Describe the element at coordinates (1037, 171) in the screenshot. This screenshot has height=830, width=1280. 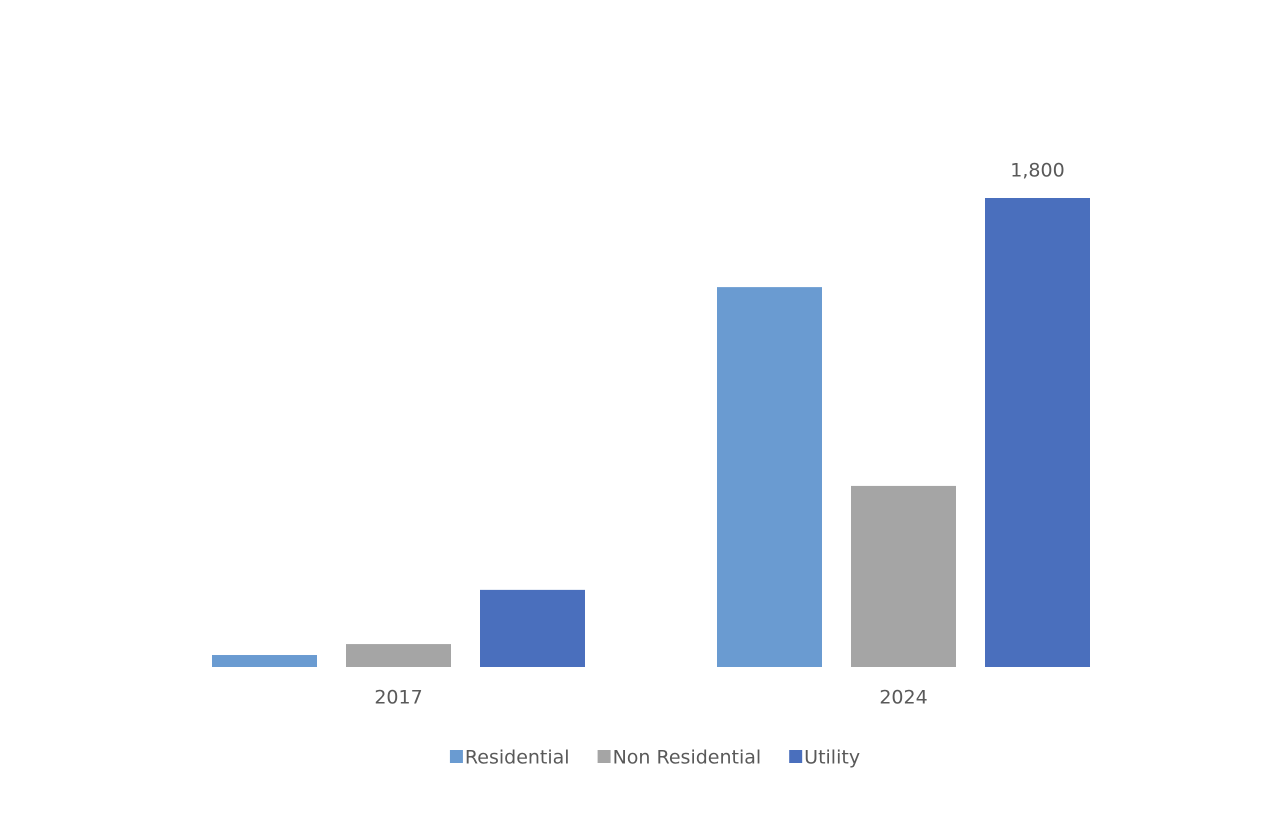
I see `value-label: 1,800` at that location.